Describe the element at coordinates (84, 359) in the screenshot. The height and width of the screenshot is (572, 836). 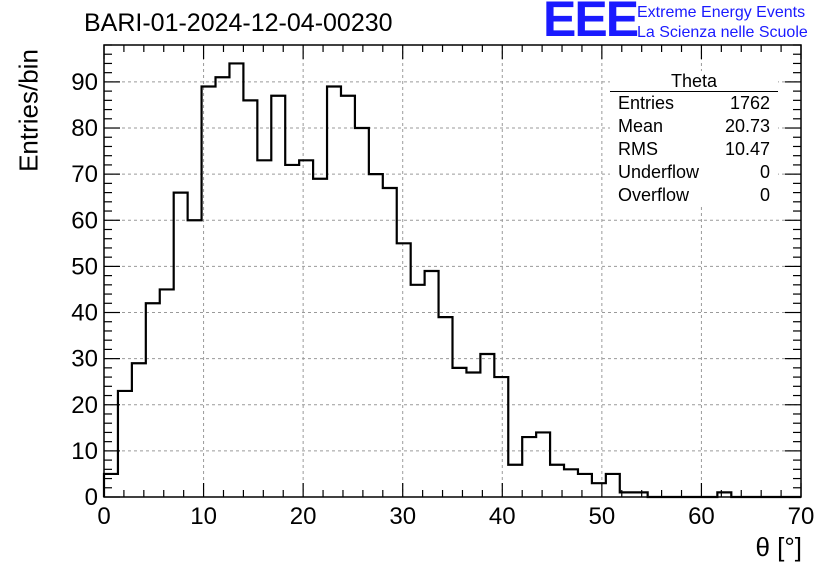
I see `y-tick-label: 30` at that location.